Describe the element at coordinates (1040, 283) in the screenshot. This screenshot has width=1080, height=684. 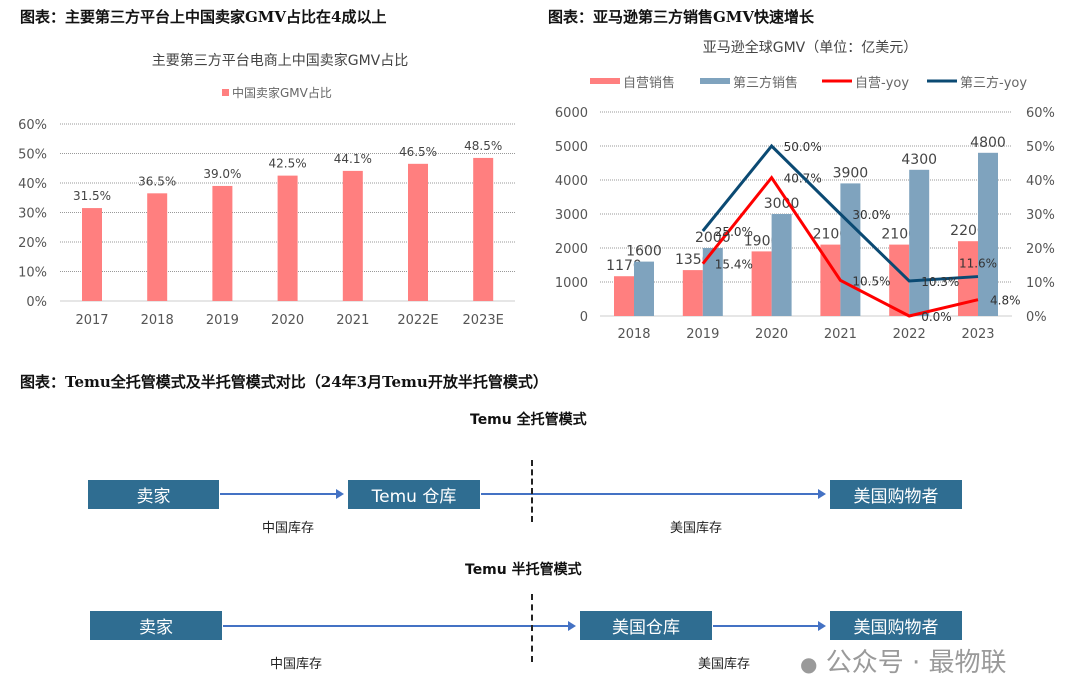
I see `y2-tick-label: 10%` at that location.